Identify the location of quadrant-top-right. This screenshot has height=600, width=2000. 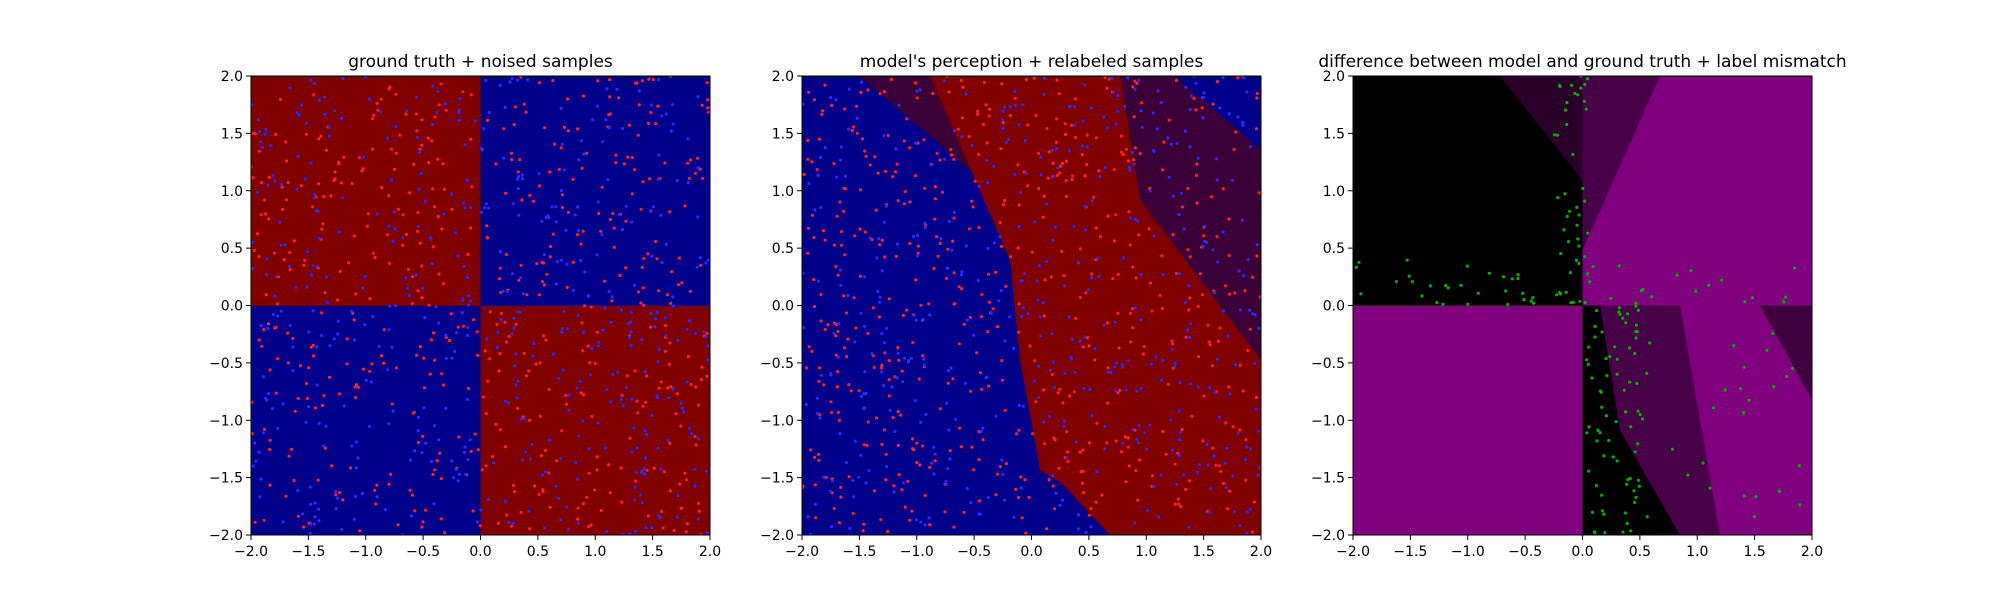
(595, 191).